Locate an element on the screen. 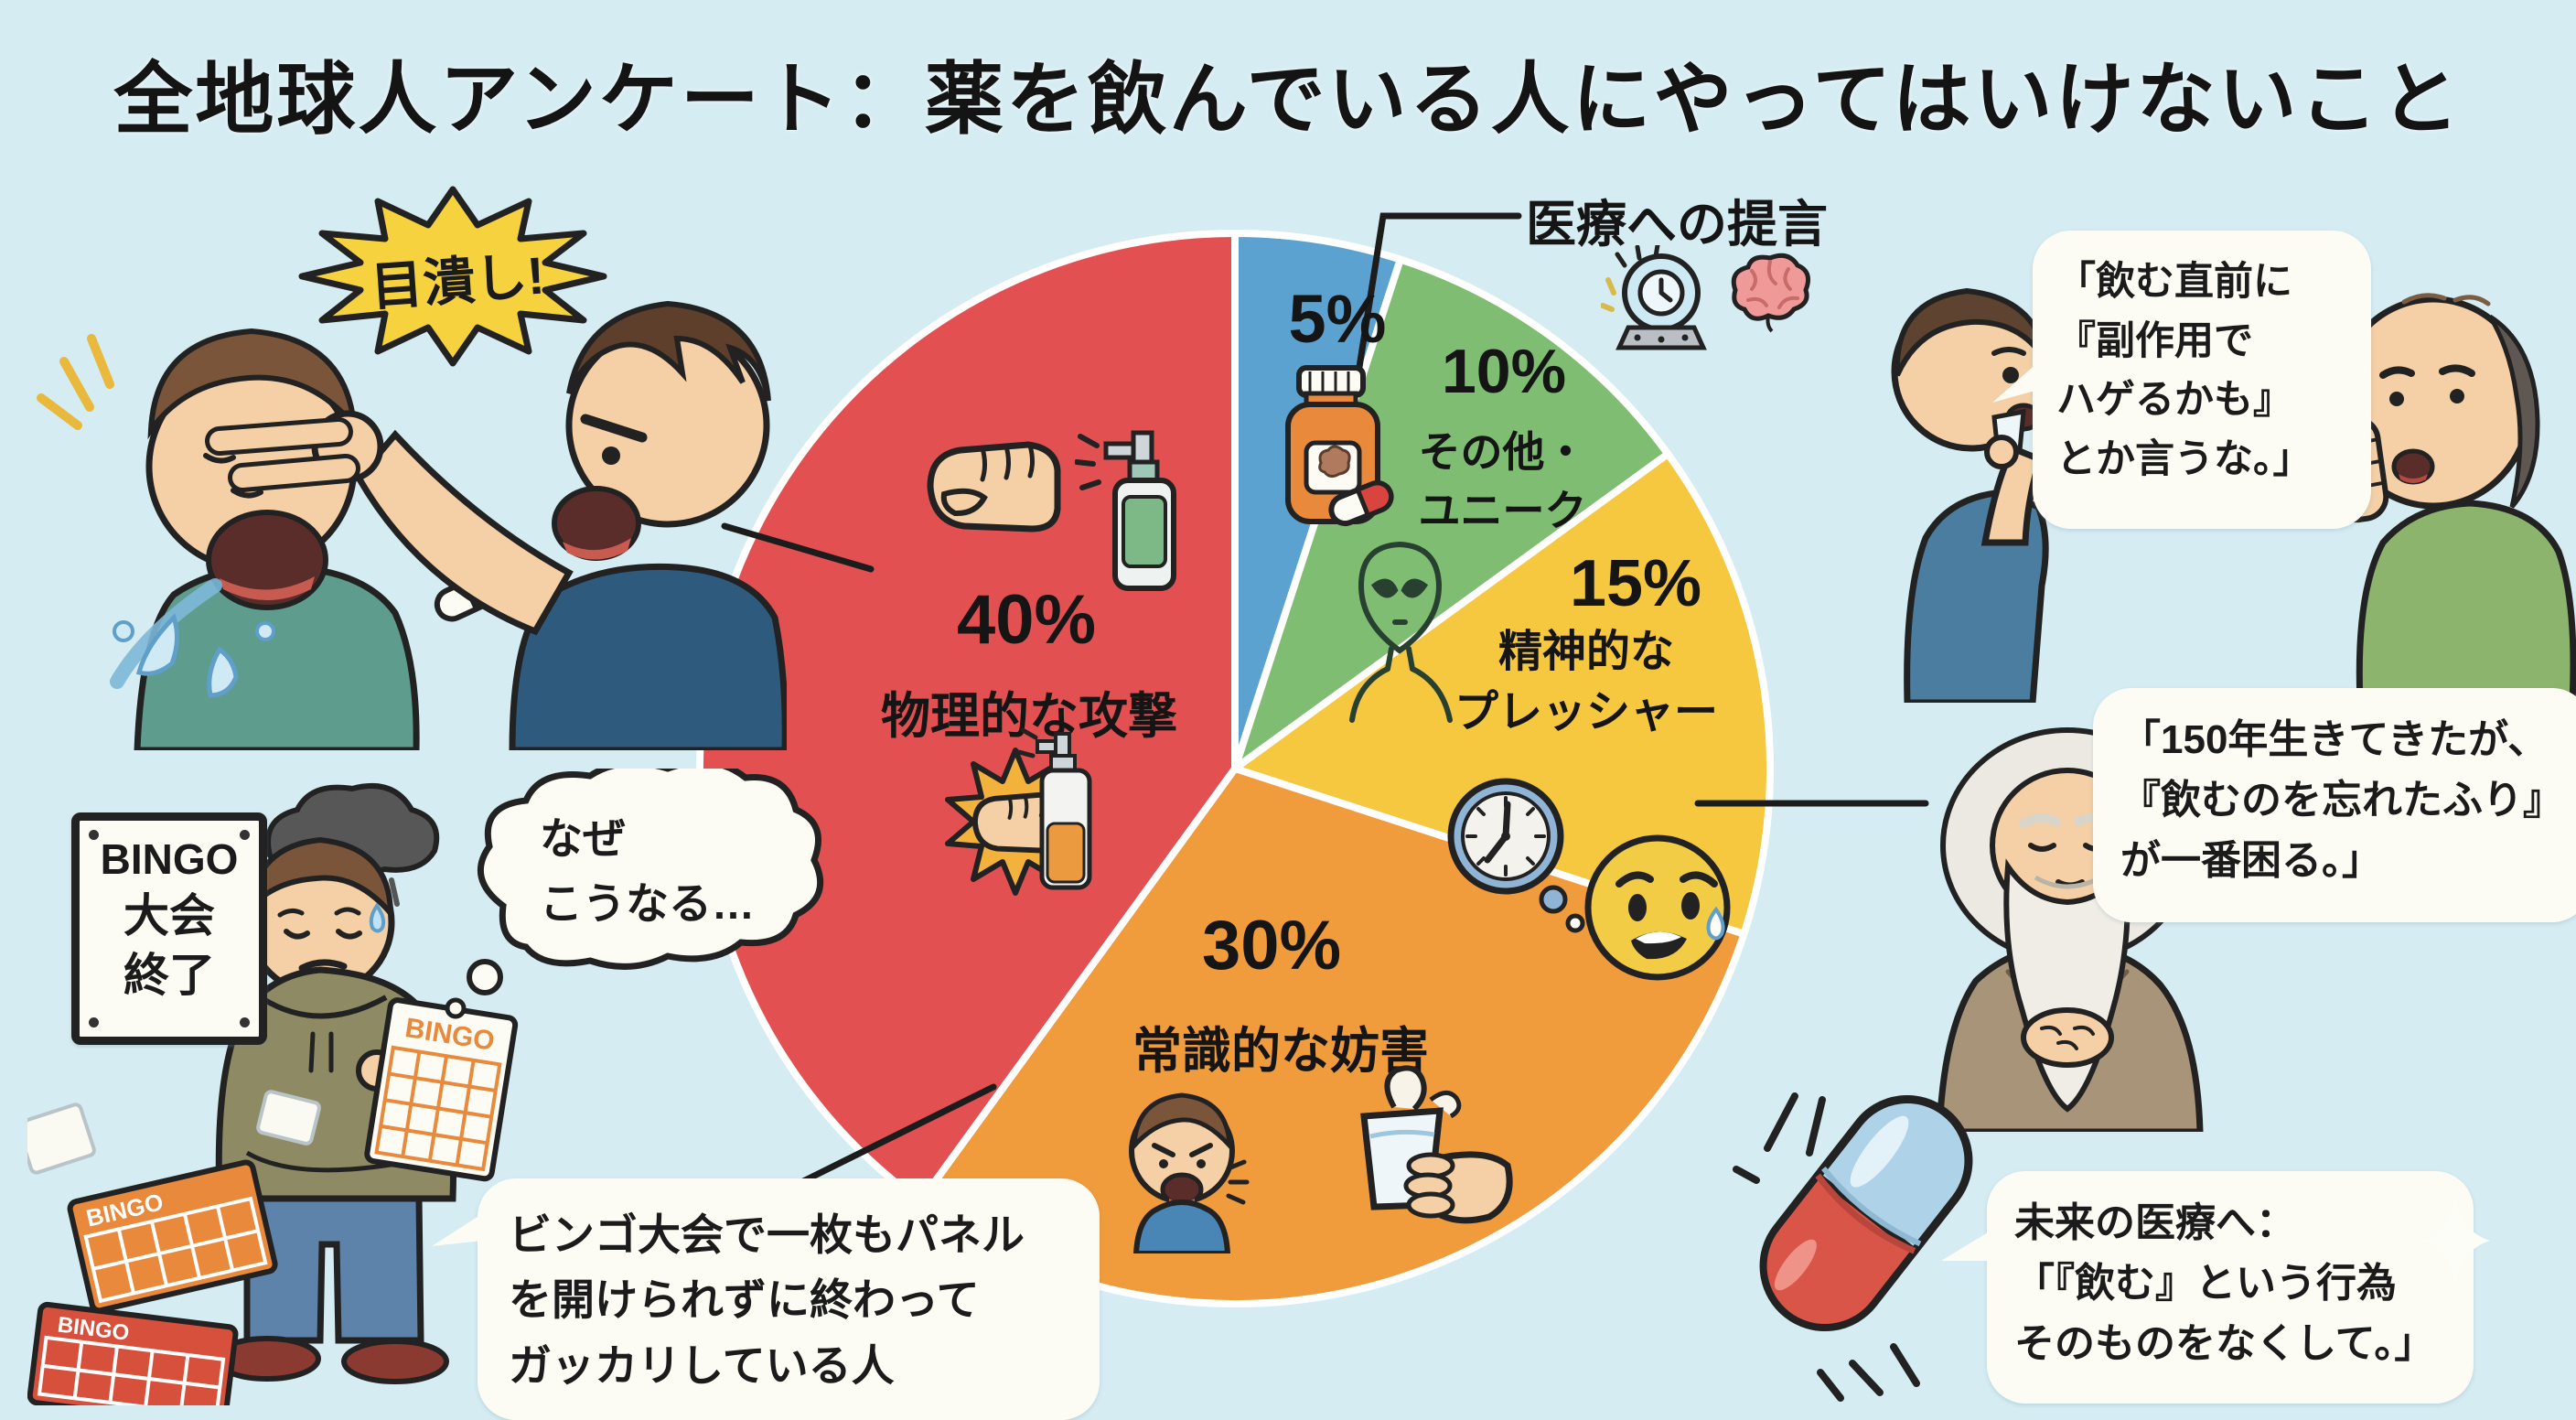 Image resolution: width=2576 pixels, height=1420 pixels. pill-bottle-icon is located at coordinates (1339, 446).